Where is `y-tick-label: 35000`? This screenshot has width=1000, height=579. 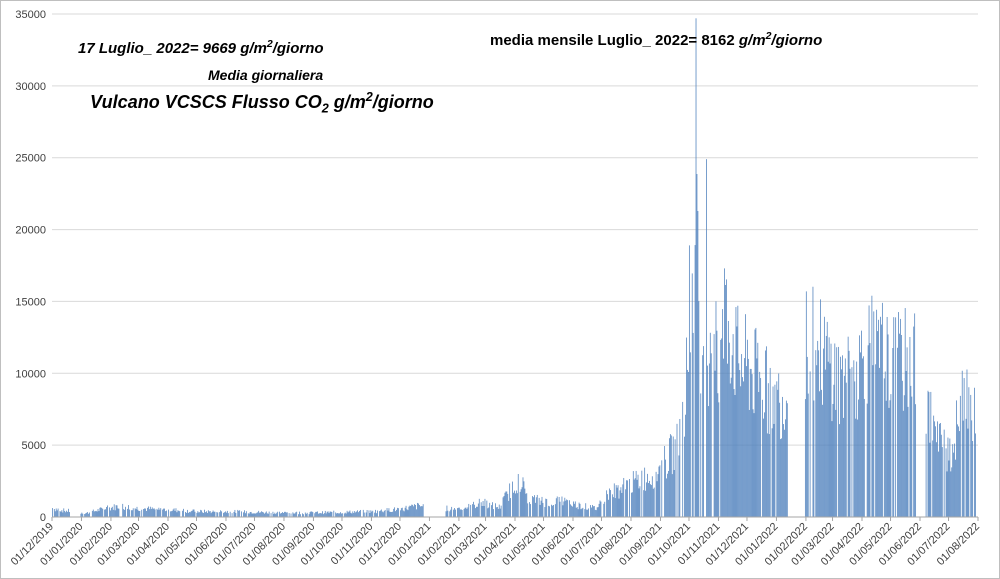 y-tick-label: 35000 is located at coordinates (30, 15).